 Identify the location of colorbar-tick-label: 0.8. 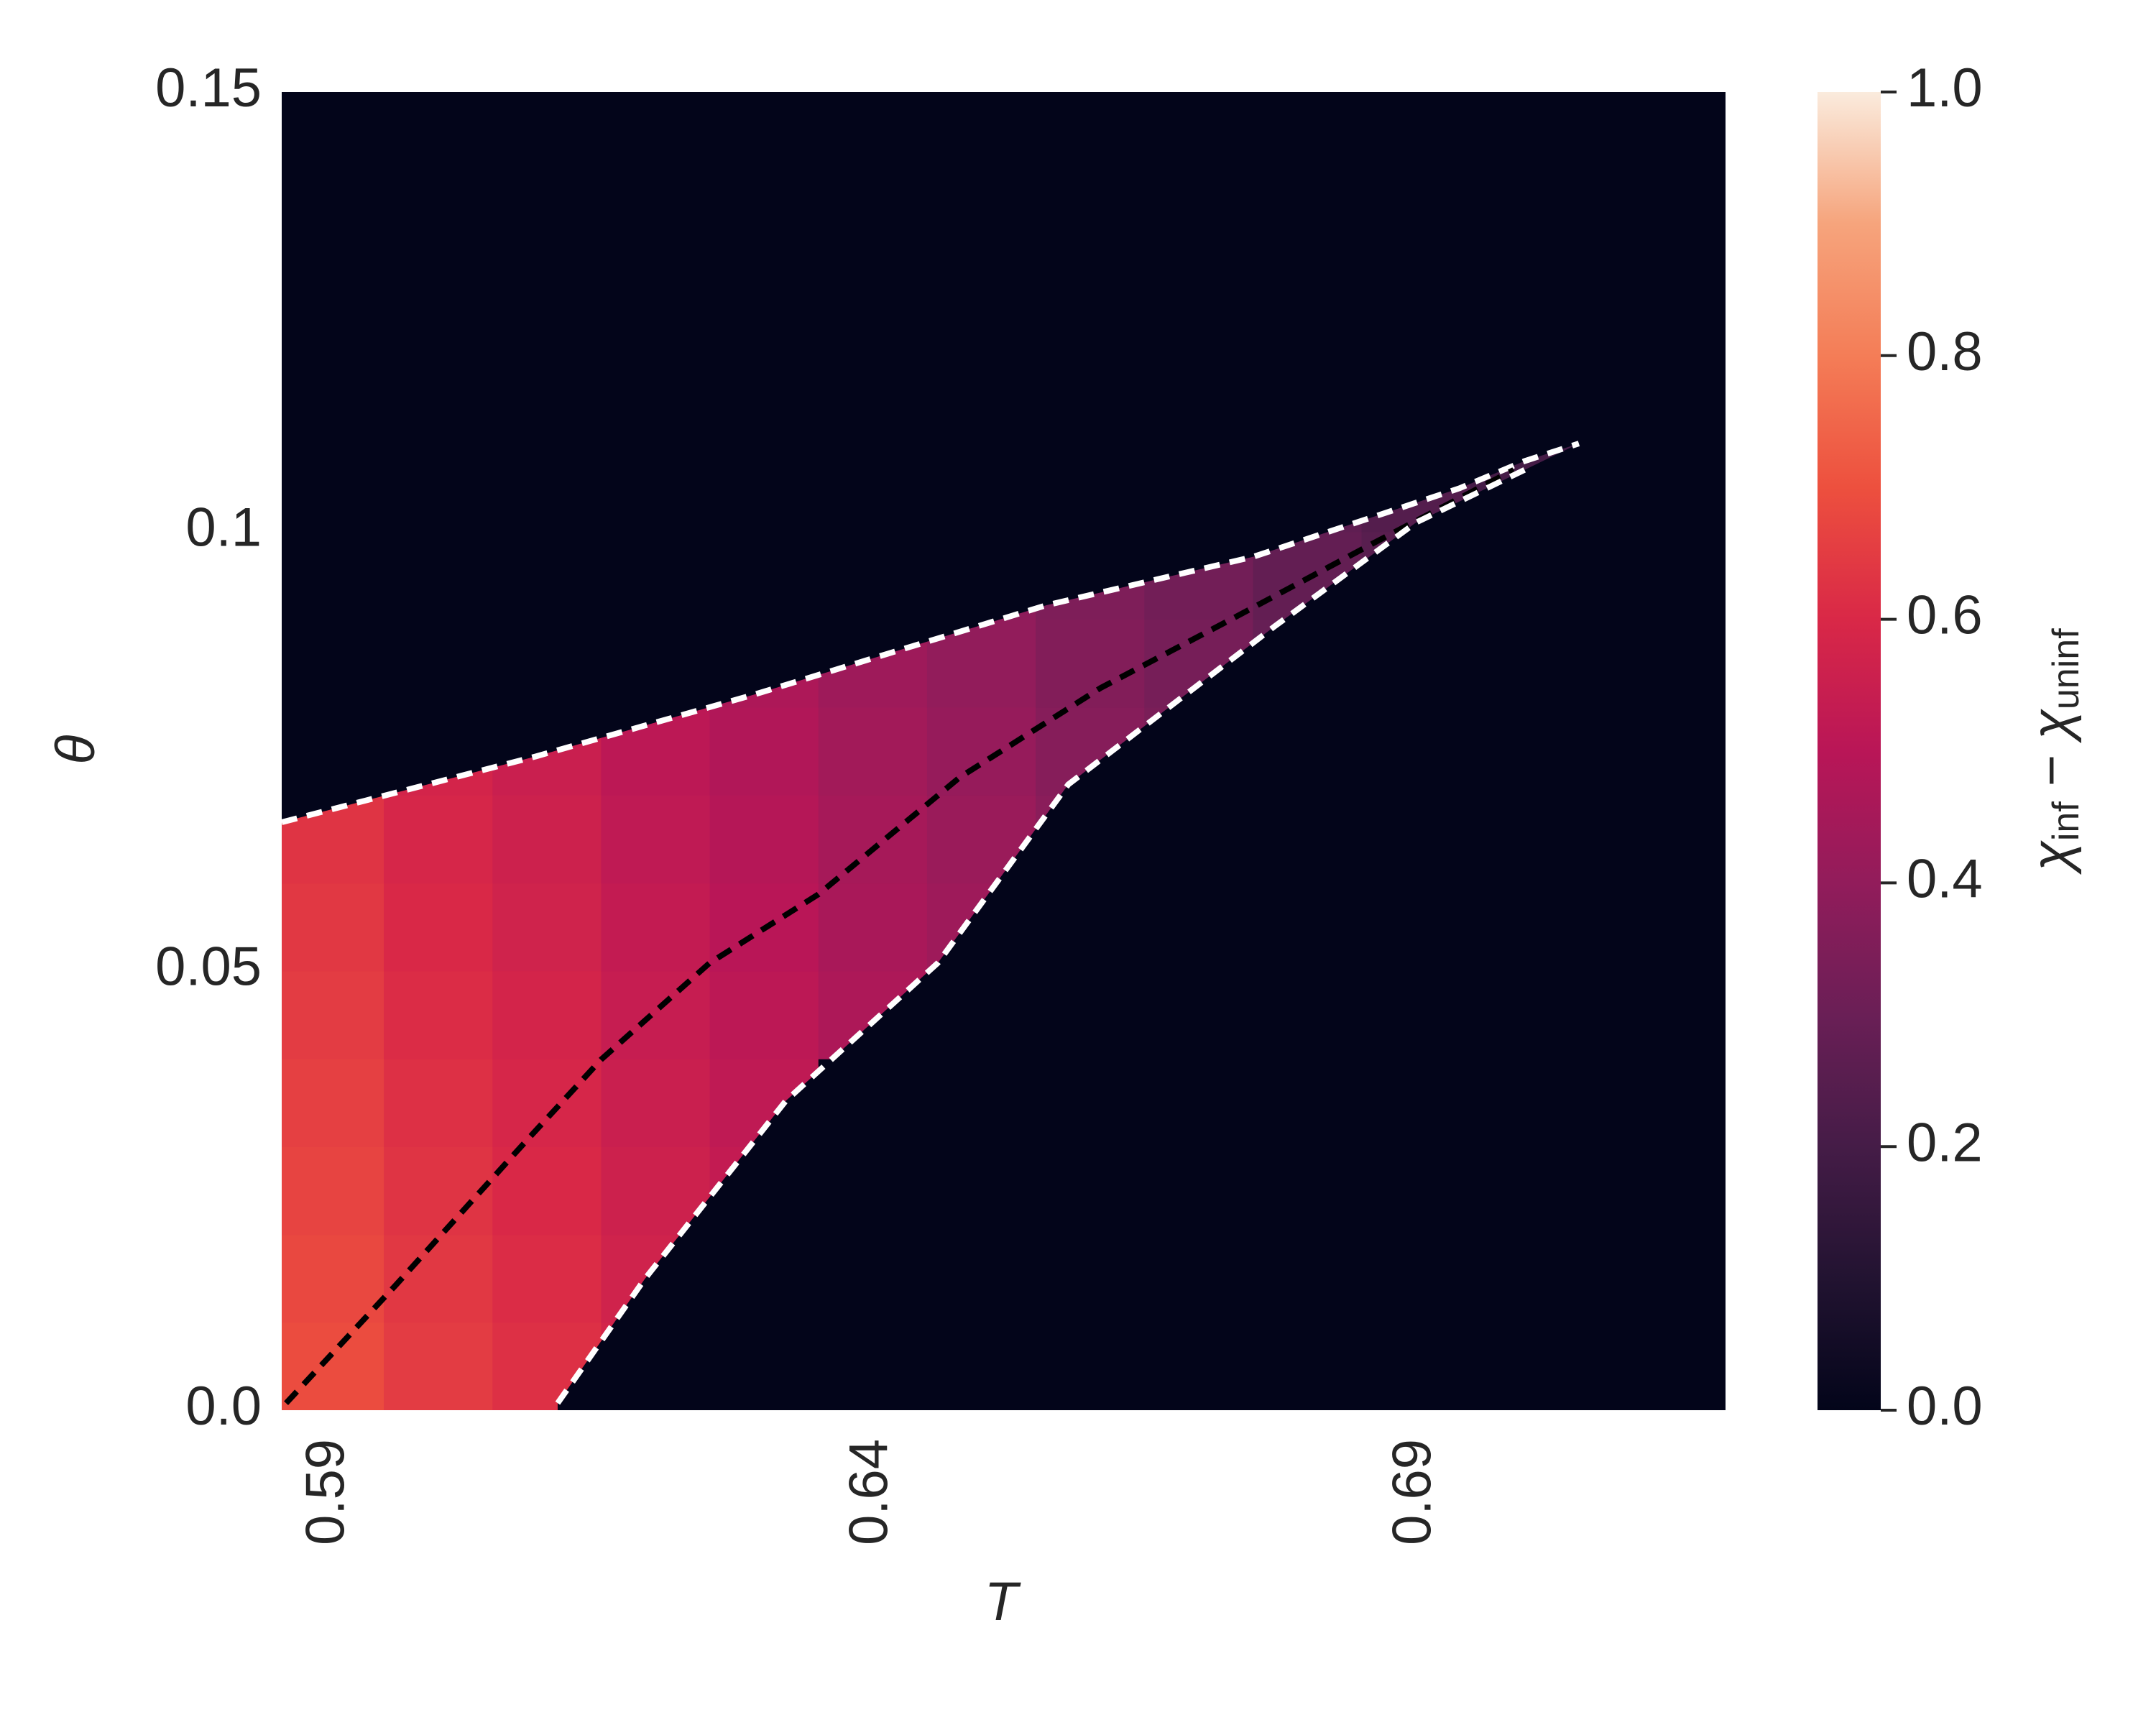
(1945, 351).